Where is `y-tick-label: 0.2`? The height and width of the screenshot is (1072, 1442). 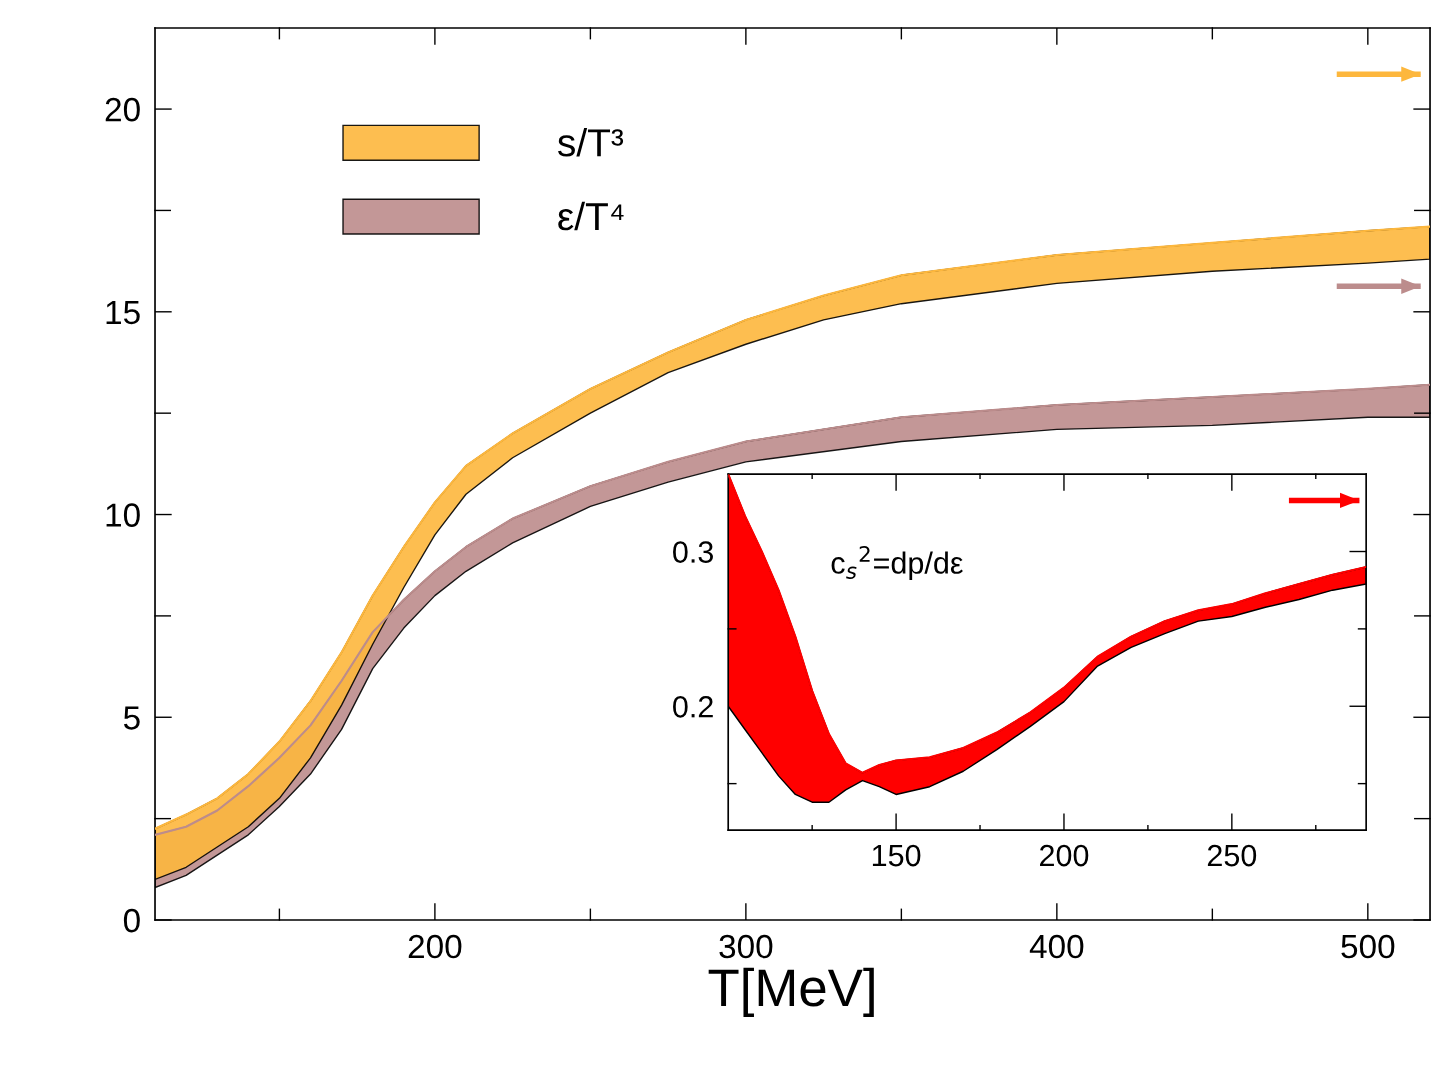
y-tick-label: 0.2 is located at coordinates (693, 706).